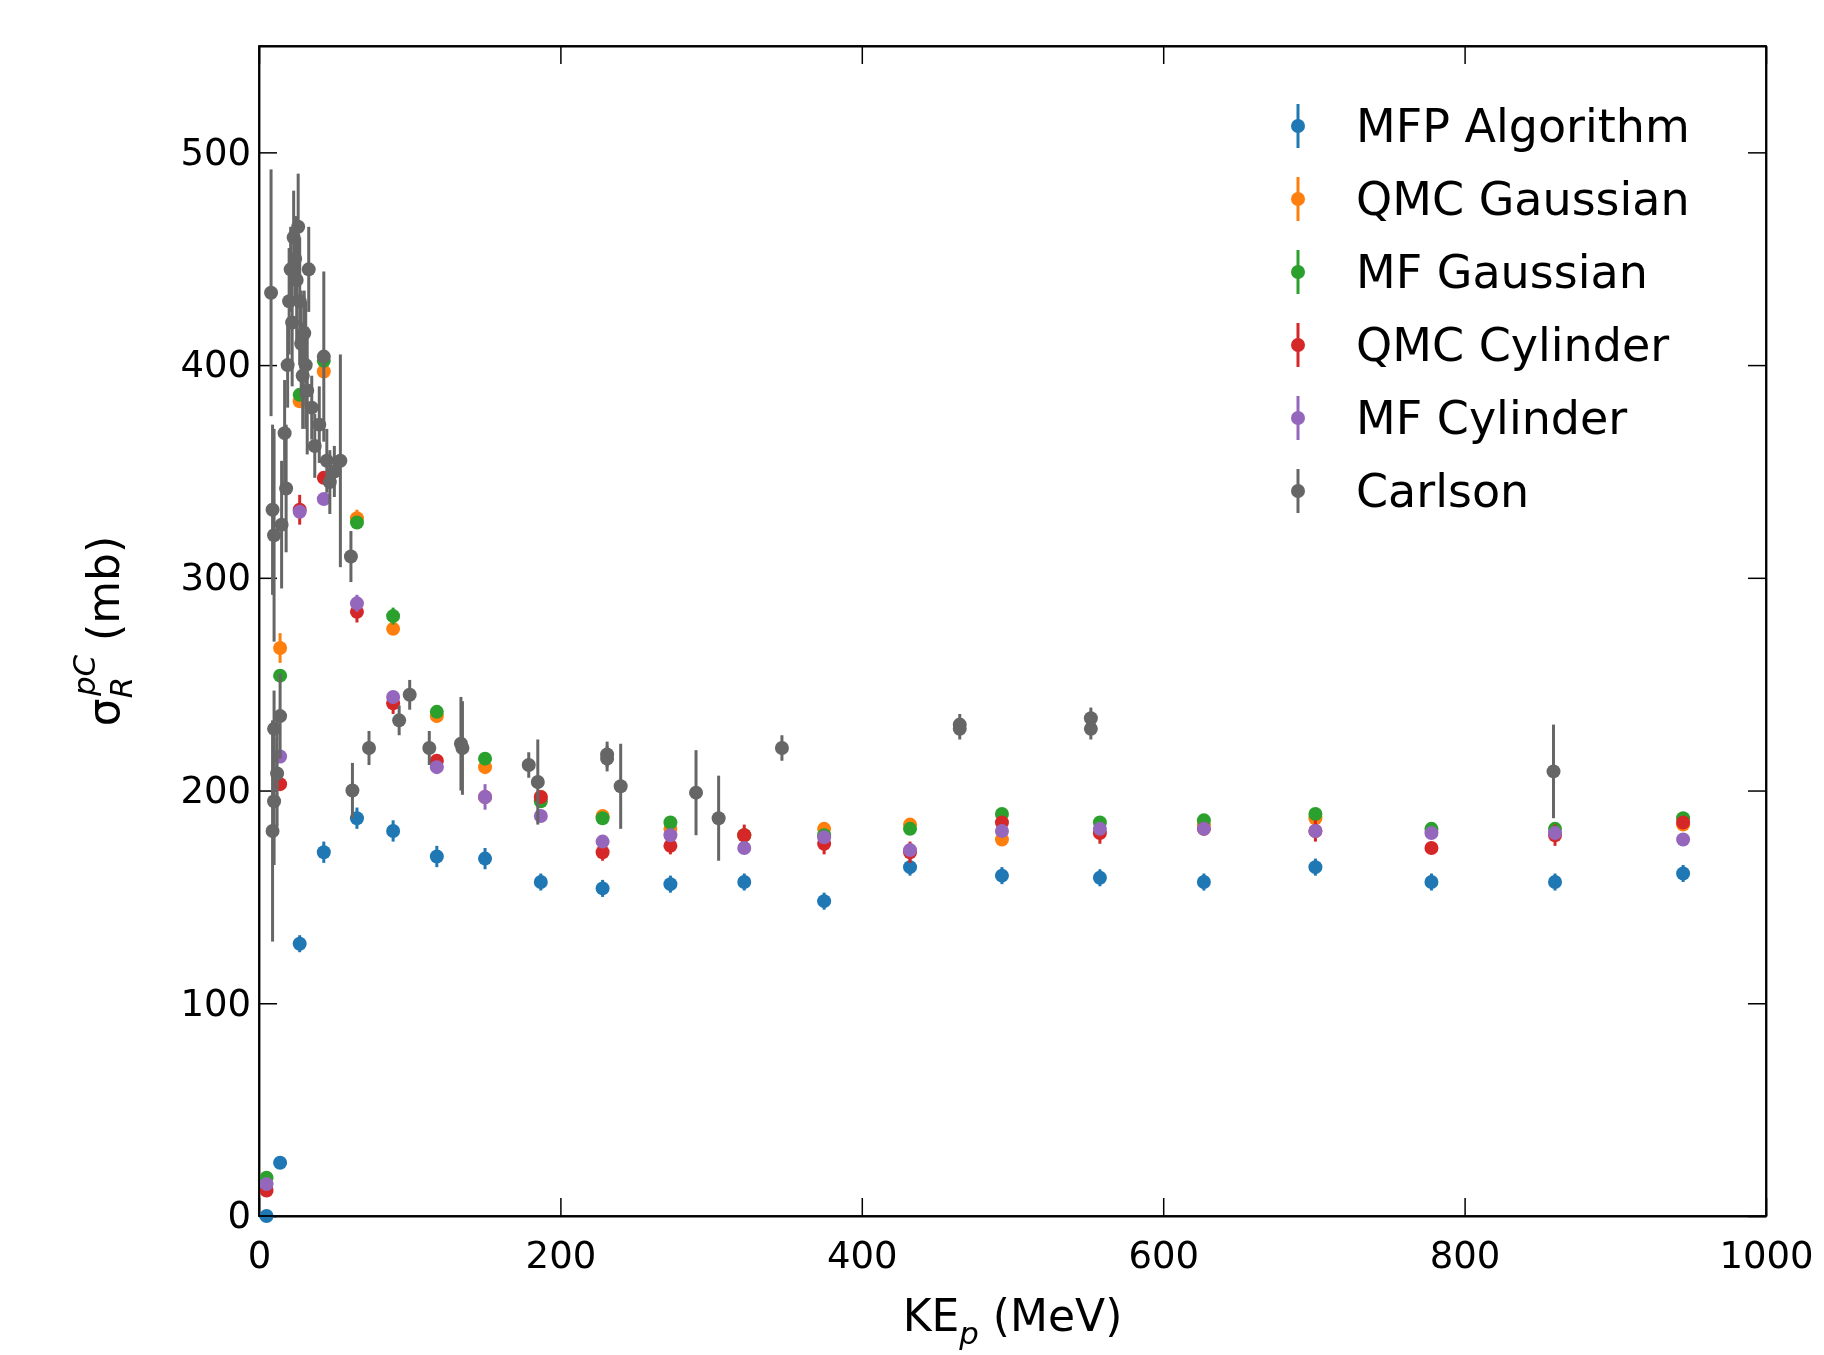  I want to click on y-tick-label: 0, so click(239, 1216).